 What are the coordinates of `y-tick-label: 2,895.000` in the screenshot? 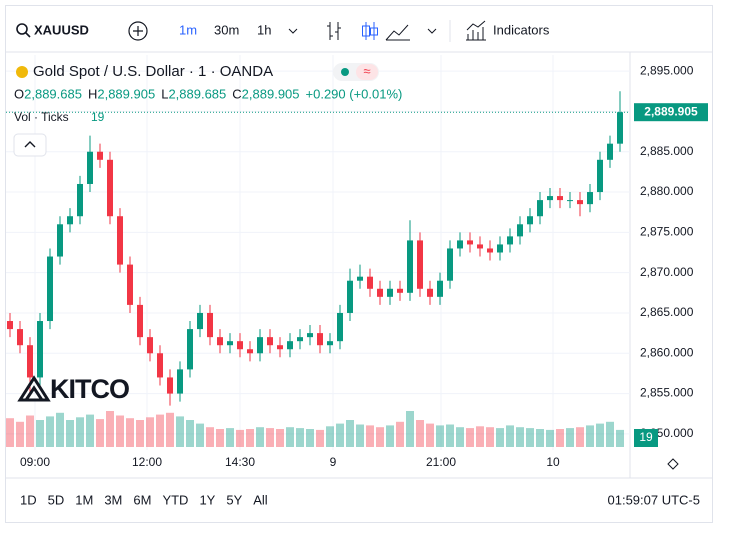 It's located at (667, 70).